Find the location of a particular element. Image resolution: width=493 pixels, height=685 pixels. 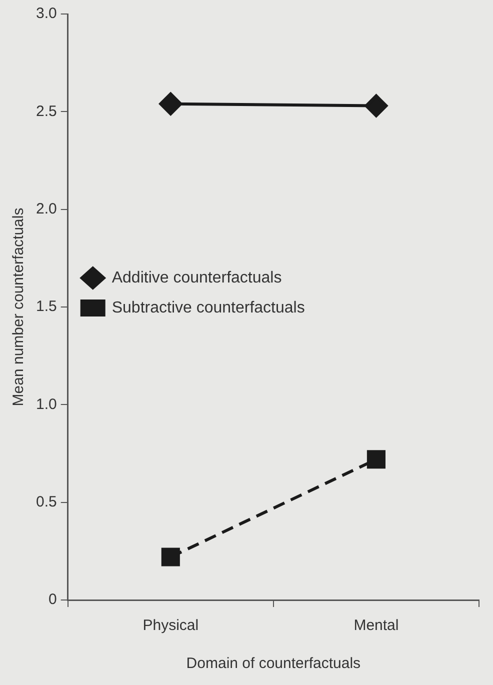

x-axis-title: Domain of counterfactuals is located at coordinates (273, 663).